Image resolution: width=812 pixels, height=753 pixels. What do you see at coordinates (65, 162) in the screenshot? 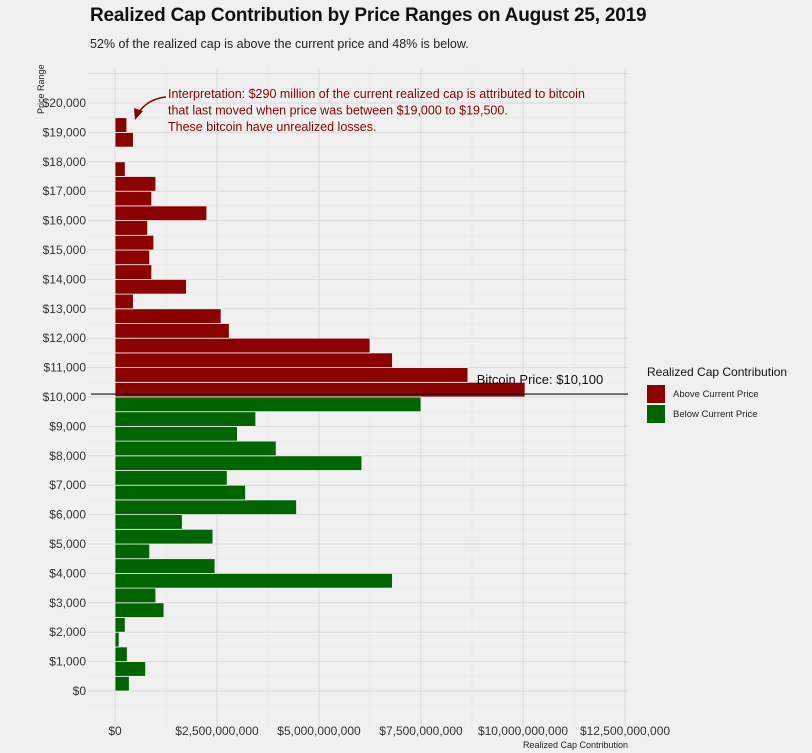
I see `y-tick-label: $18,000` at bounding box center [65, 162].